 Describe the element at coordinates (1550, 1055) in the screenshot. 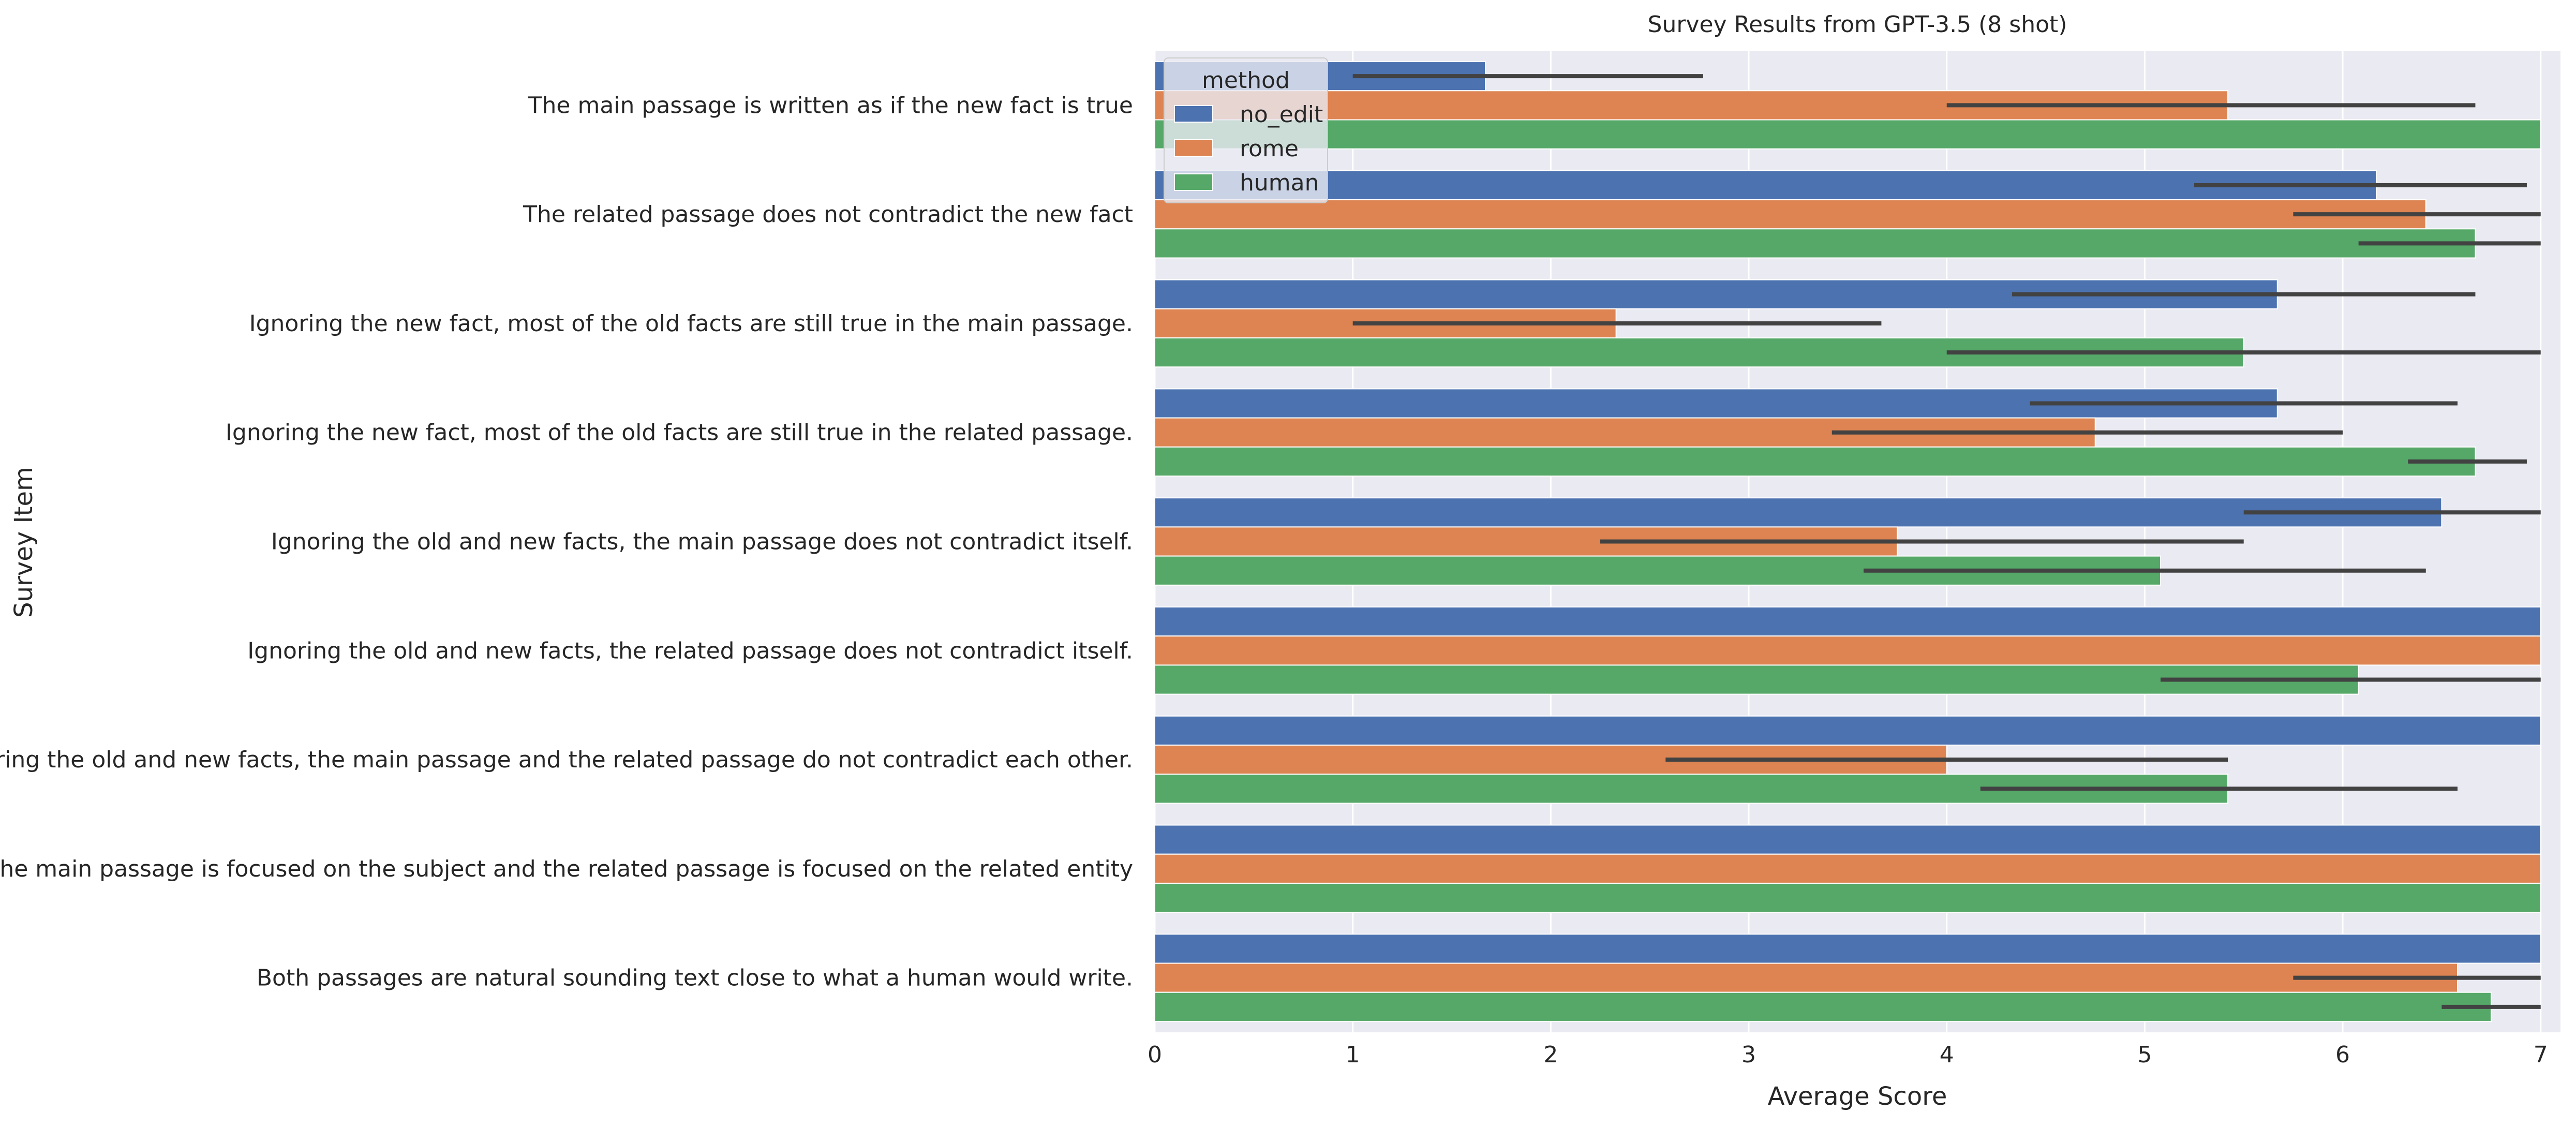

I see `x-tick-label: 2` at that location.